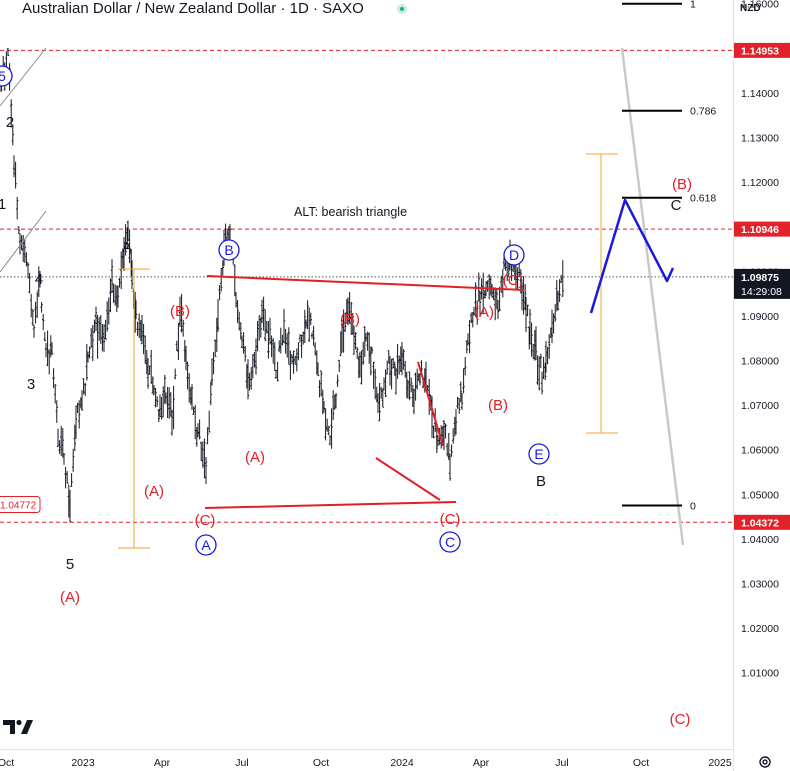  What do you see at coordinates (83, 763) in the screenshot?
I see `x-tick-label: 2023` at bounding box center [83, 763].